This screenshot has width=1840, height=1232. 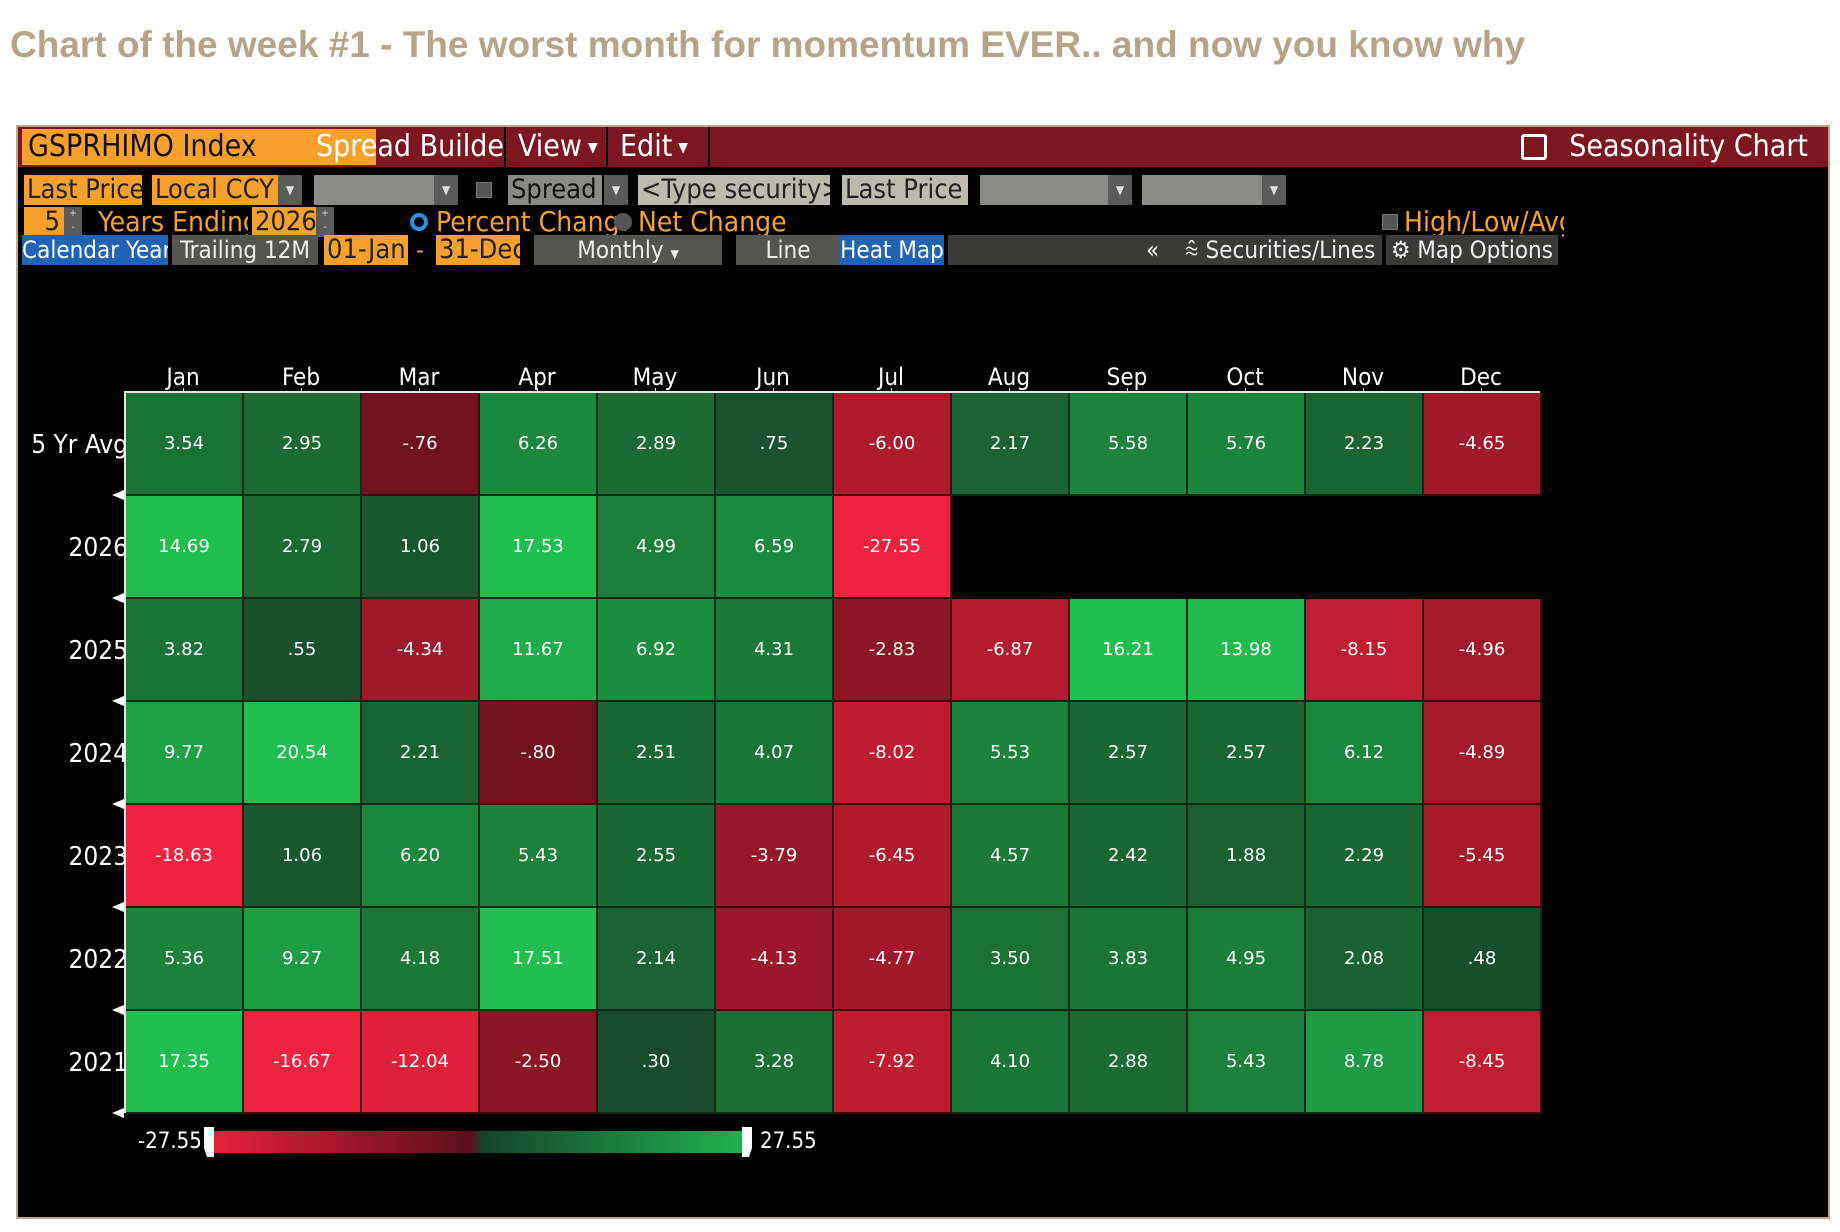 I want to click on heatmap-cell: .30, so click(x=657, y=1062).